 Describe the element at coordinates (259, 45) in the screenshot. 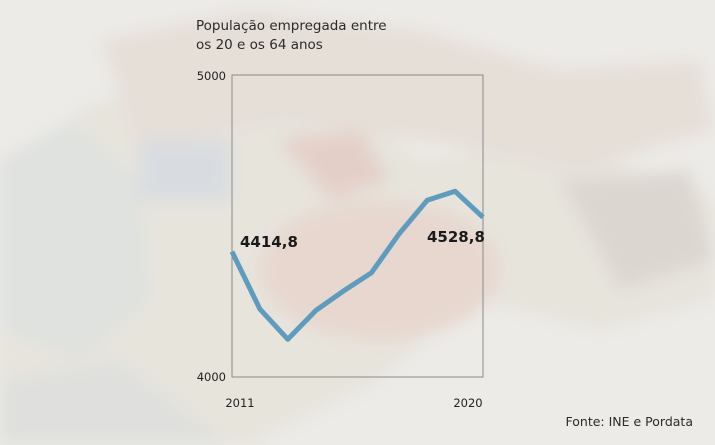

I see `chart-title-line-2: os 20 e os 64 anos` at that location.